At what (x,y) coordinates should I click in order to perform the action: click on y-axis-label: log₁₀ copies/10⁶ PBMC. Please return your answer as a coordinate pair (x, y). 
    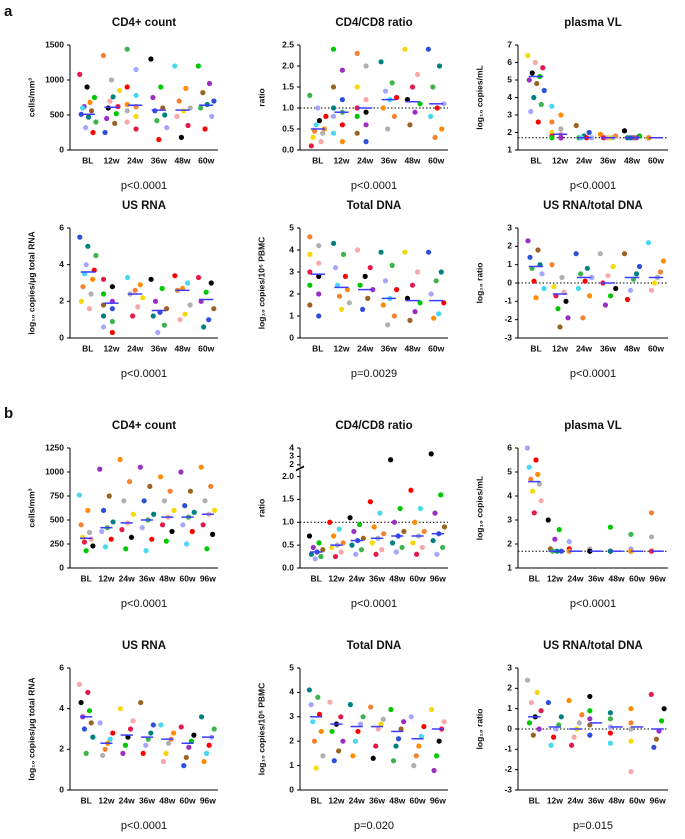
    Looking at the image, I should click on (261, 283).